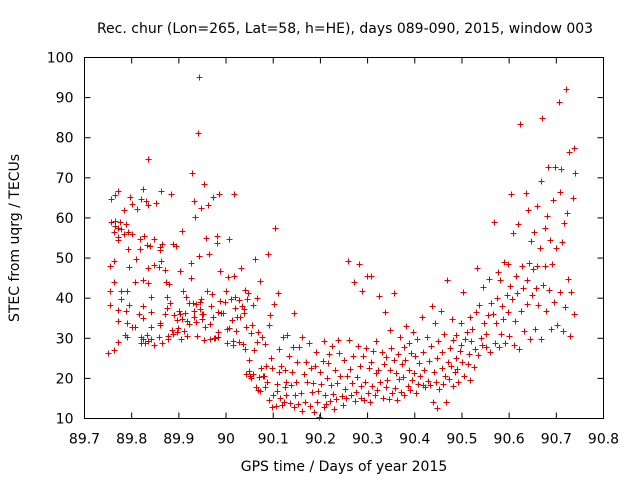 This screenshot has width=640, height=480. What do you see at coordinates (509, 440) in the screenshot?
I see `x-tick-label: 90.6` at bounding box center [509, 440].